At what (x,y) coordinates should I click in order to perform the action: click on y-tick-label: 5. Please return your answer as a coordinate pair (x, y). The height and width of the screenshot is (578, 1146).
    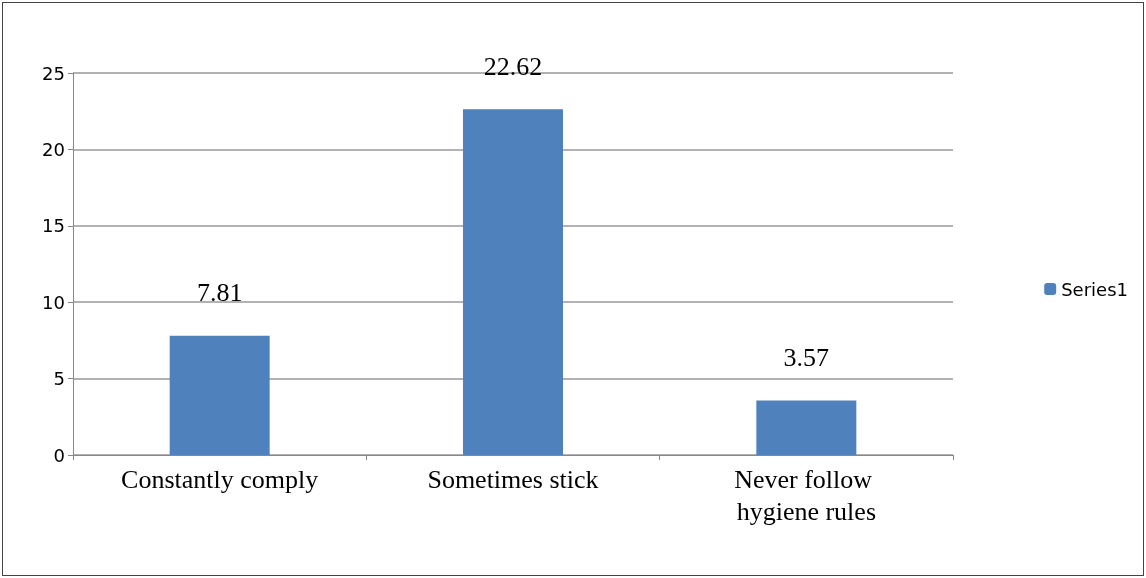
    Looking at the image, I should click on (59, 379).